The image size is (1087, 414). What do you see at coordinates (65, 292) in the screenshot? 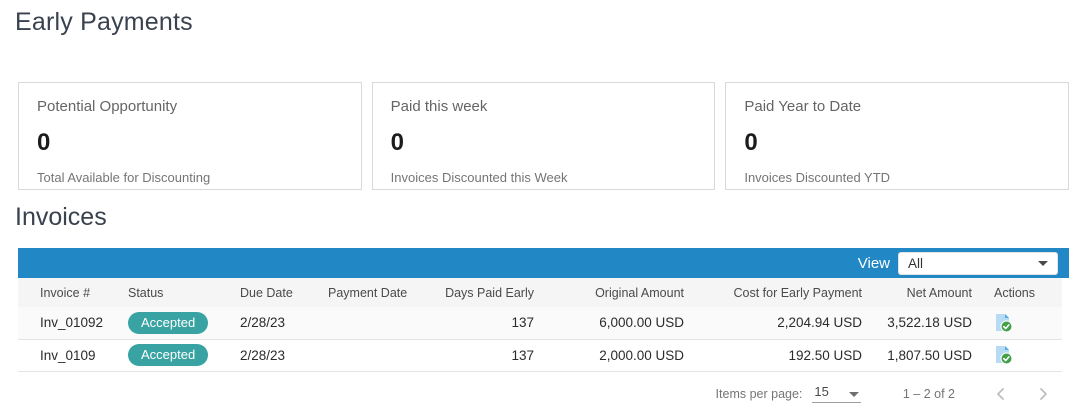
I see `column-header-invoice: Invoice #` at bounding box center [65, 292].